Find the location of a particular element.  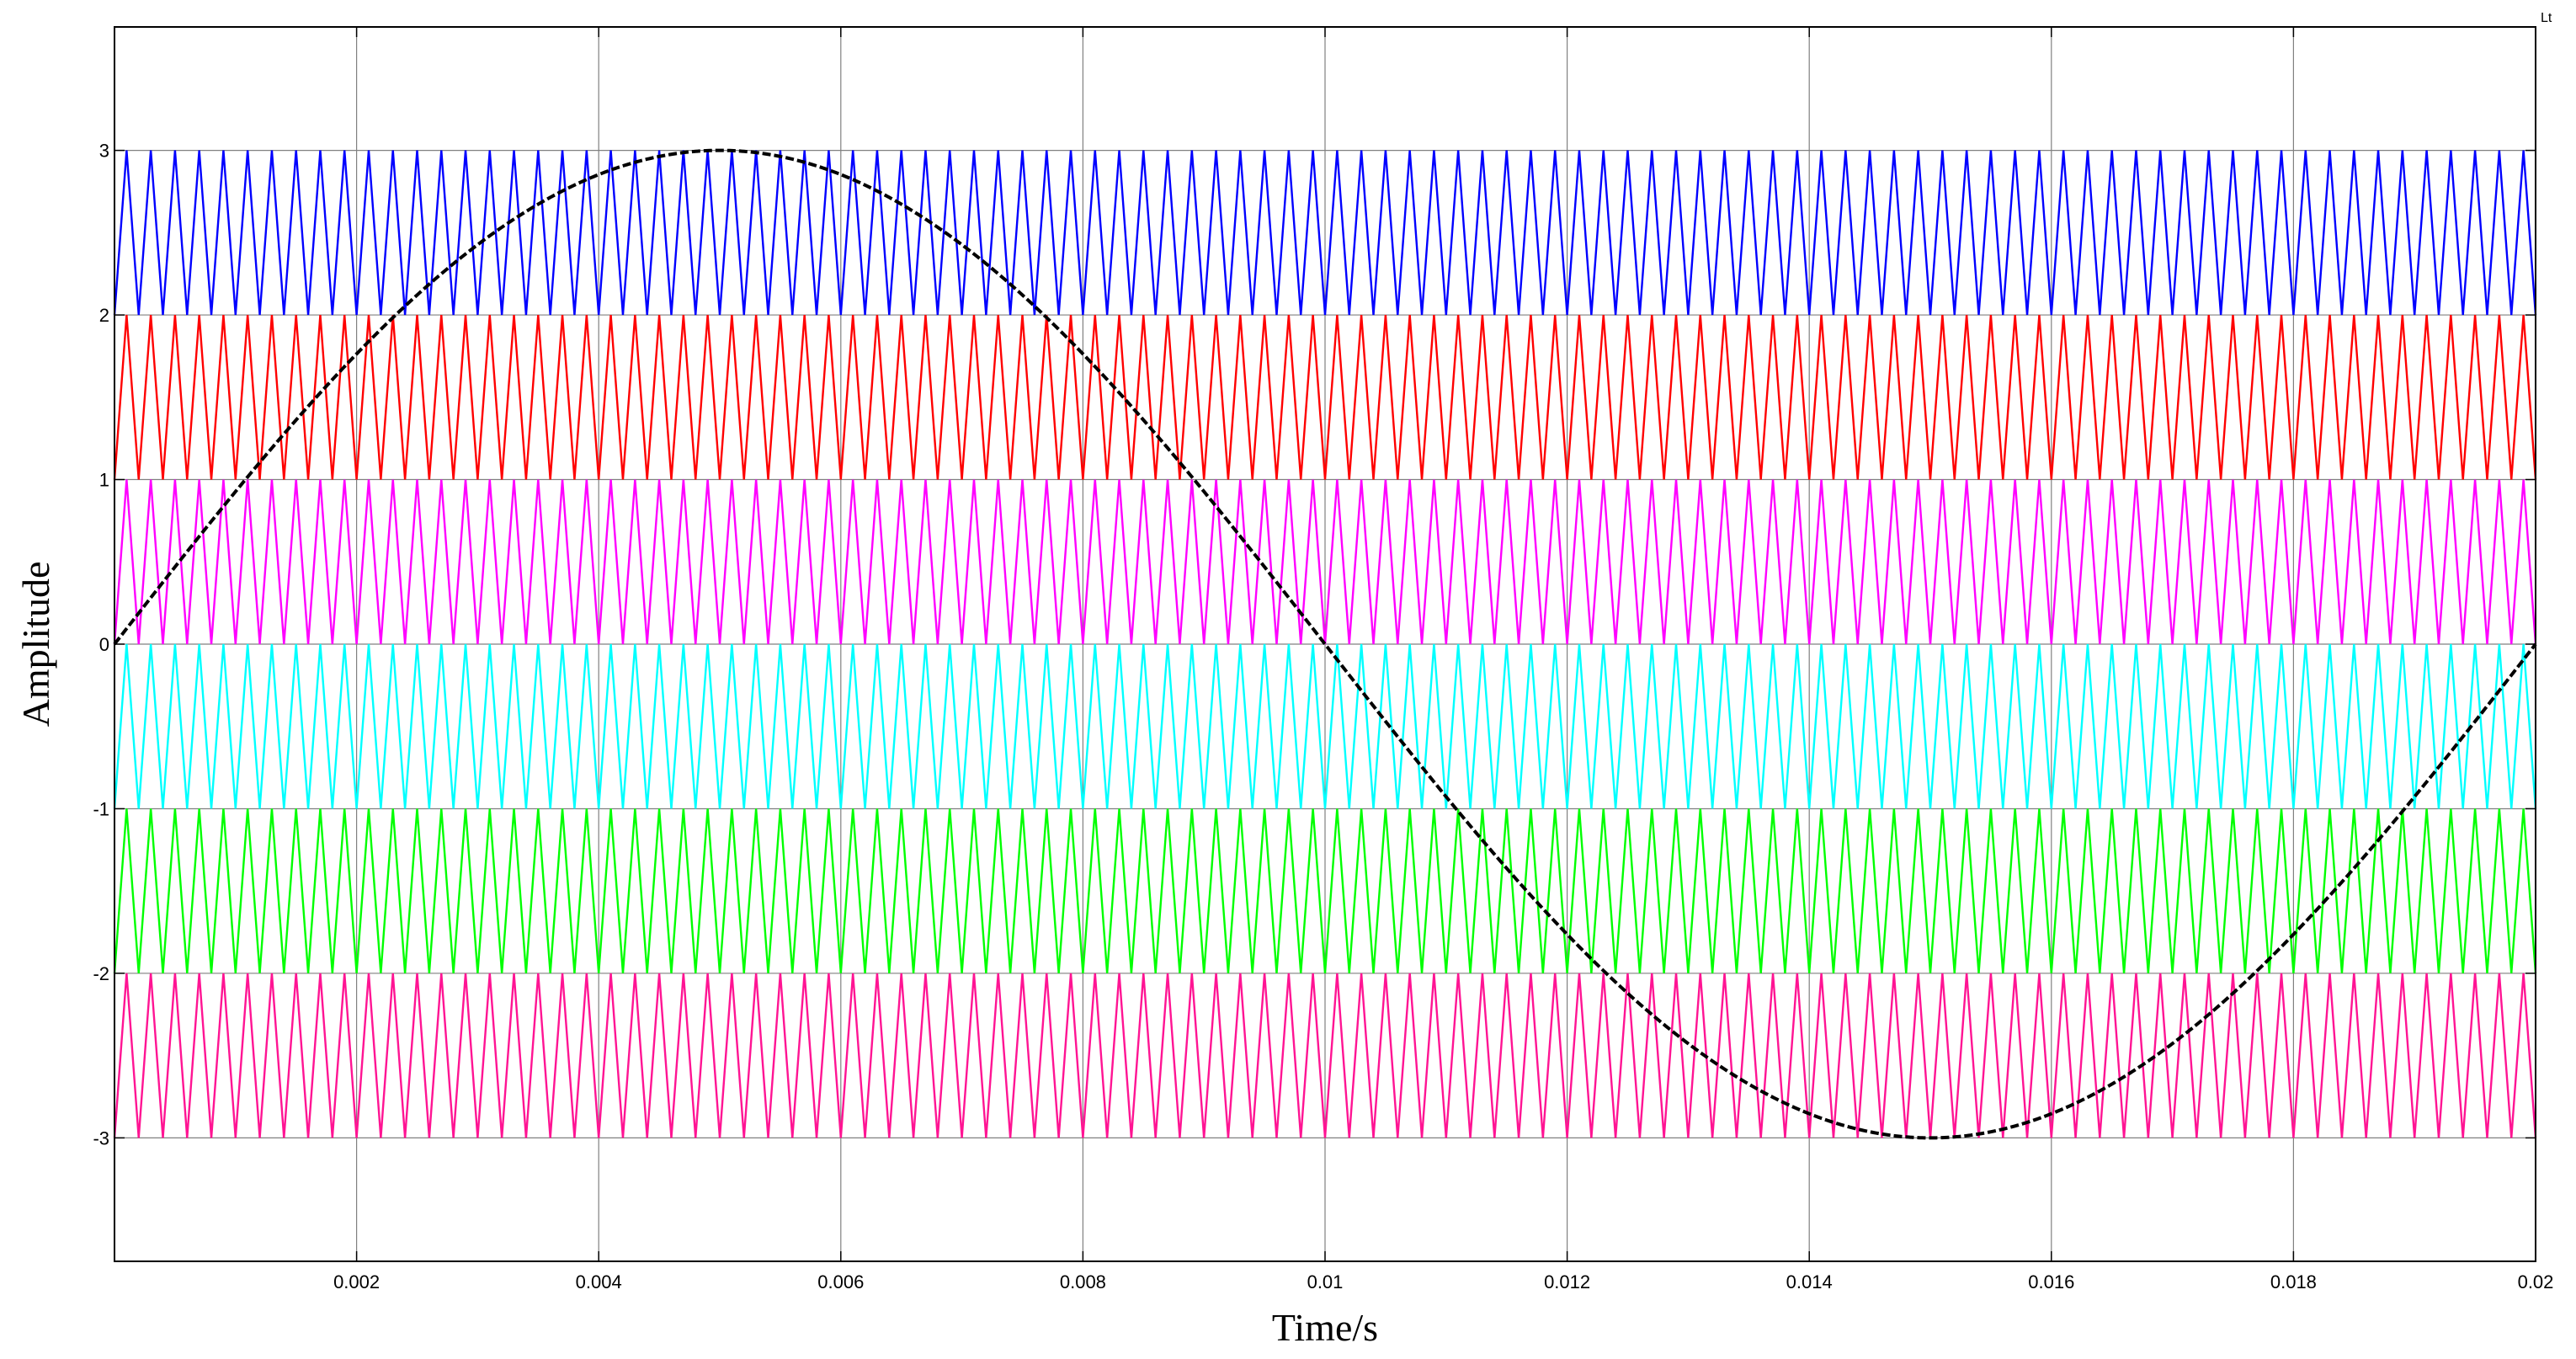

y-axis-label: Amplitude is located at coordinates (35, 644).